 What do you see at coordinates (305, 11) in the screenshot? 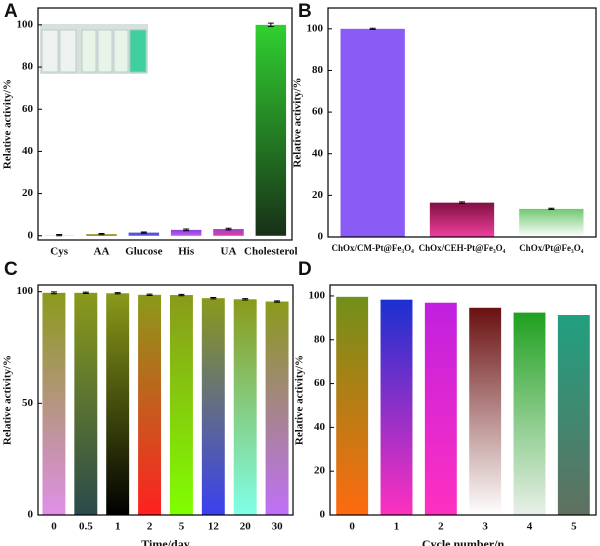
I see `panel-letter: B` at bounding box center [305, 11].